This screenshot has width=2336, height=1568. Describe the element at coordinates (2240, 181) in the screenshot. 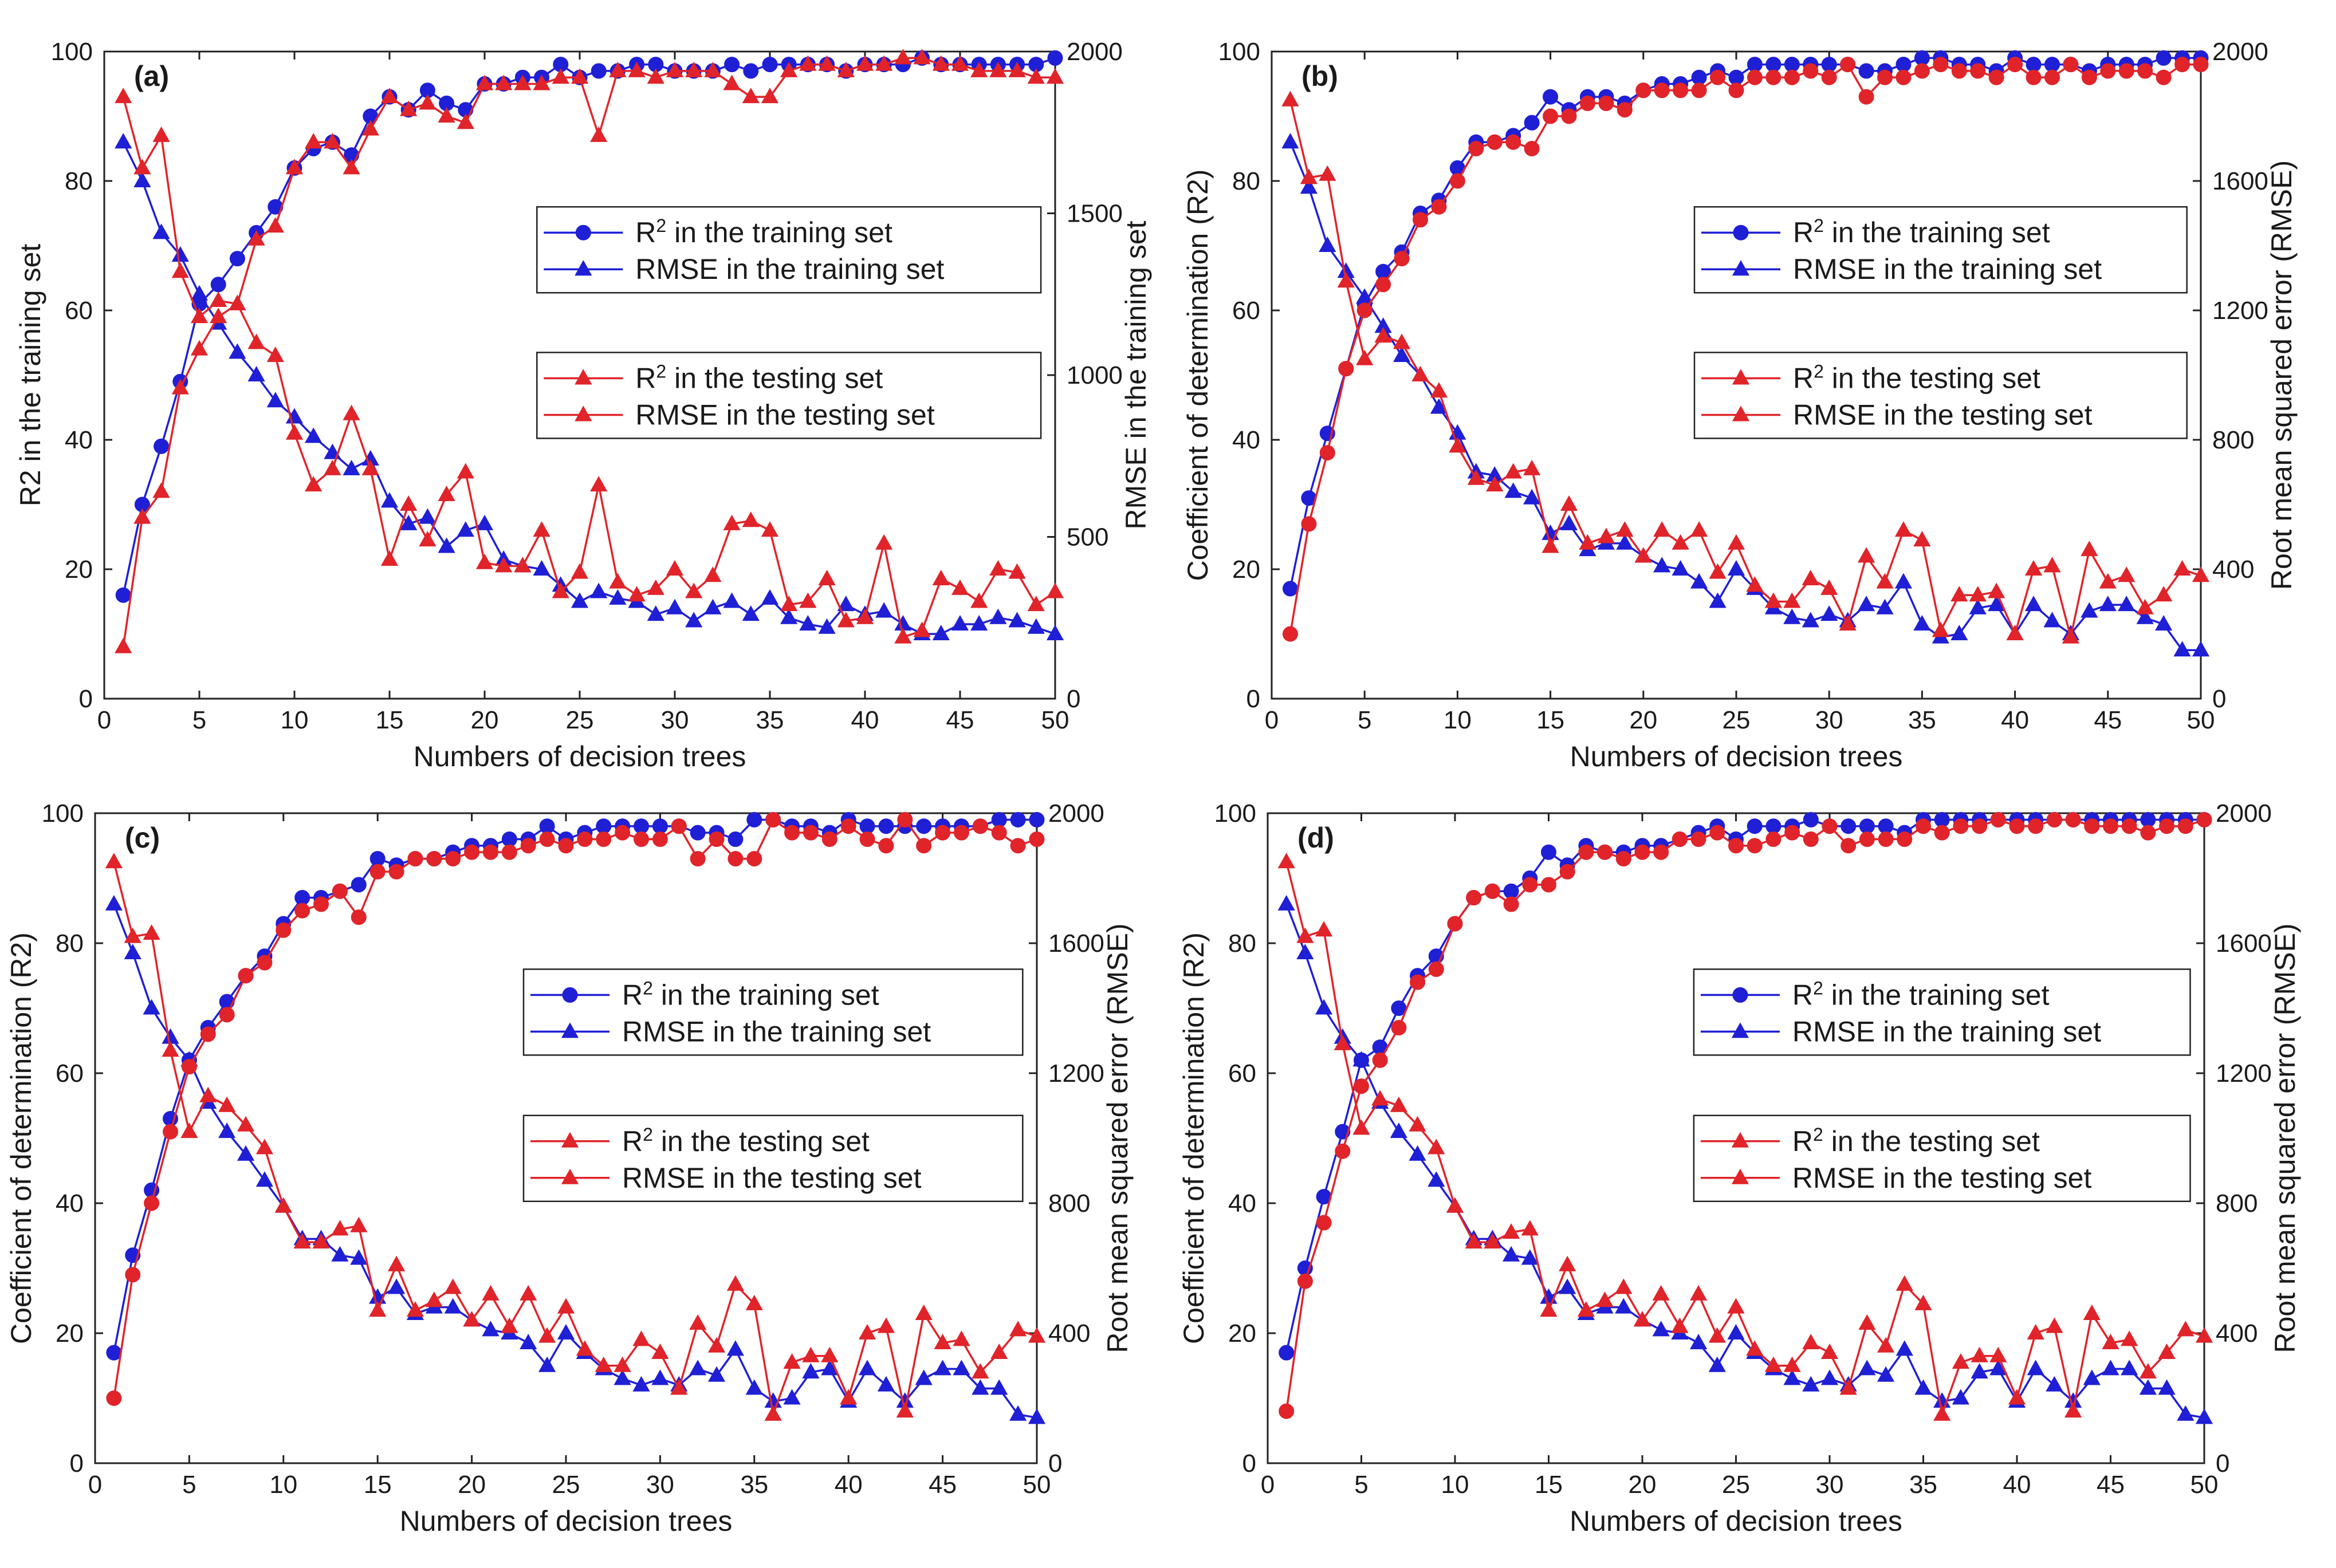

I see `y-right-tick-label: 1600` at that location.